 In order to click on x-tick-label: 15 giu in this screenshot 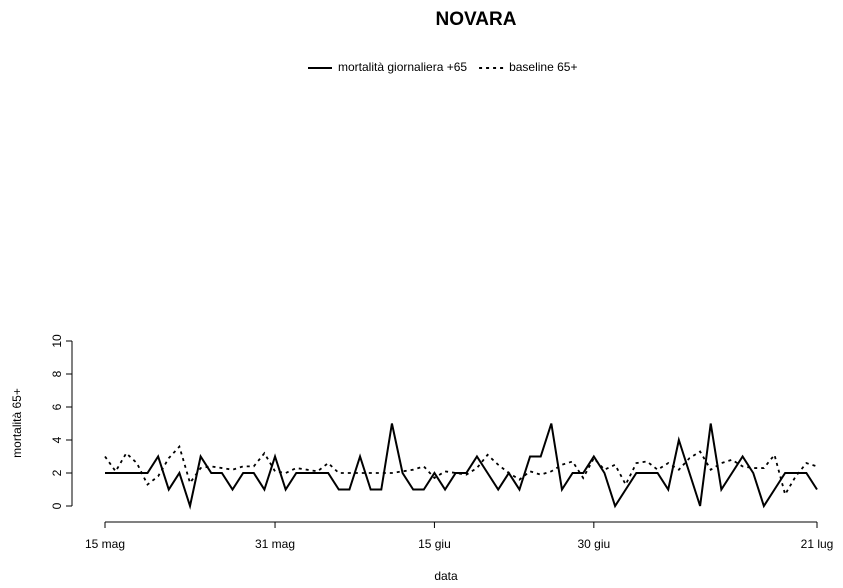, I will do `click(434, 544)`.